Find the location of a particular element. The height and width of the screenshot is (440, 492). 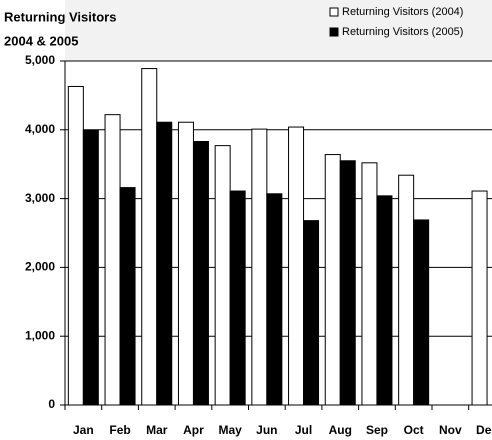

x-tick-label: Jan is located at coordinates (83, 430).